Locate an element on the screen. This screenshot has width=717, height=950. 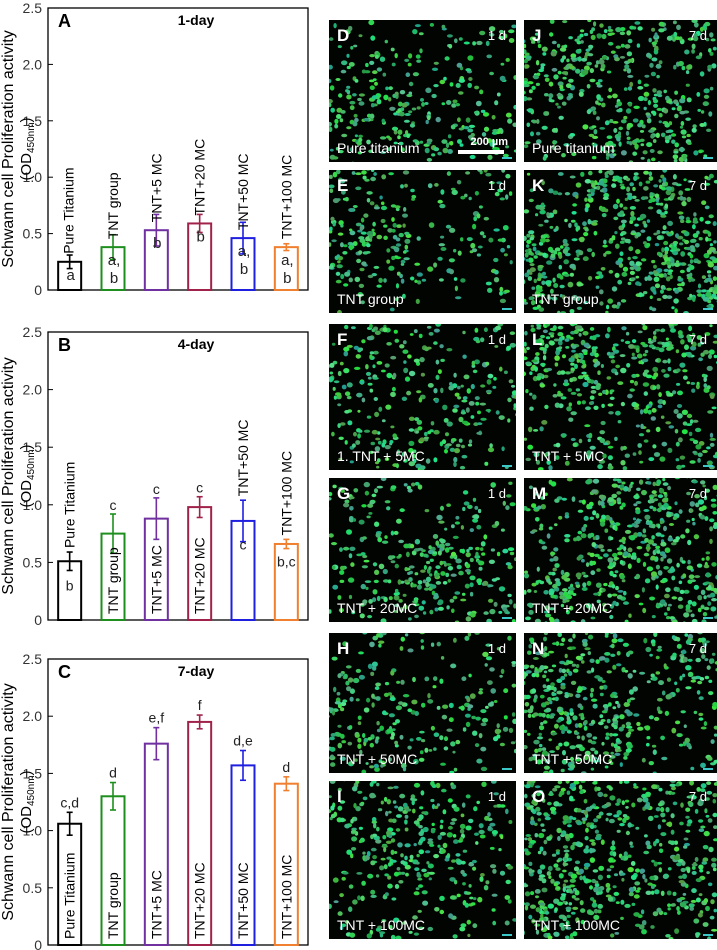
scale-tick is located at coordinates (708, 466).